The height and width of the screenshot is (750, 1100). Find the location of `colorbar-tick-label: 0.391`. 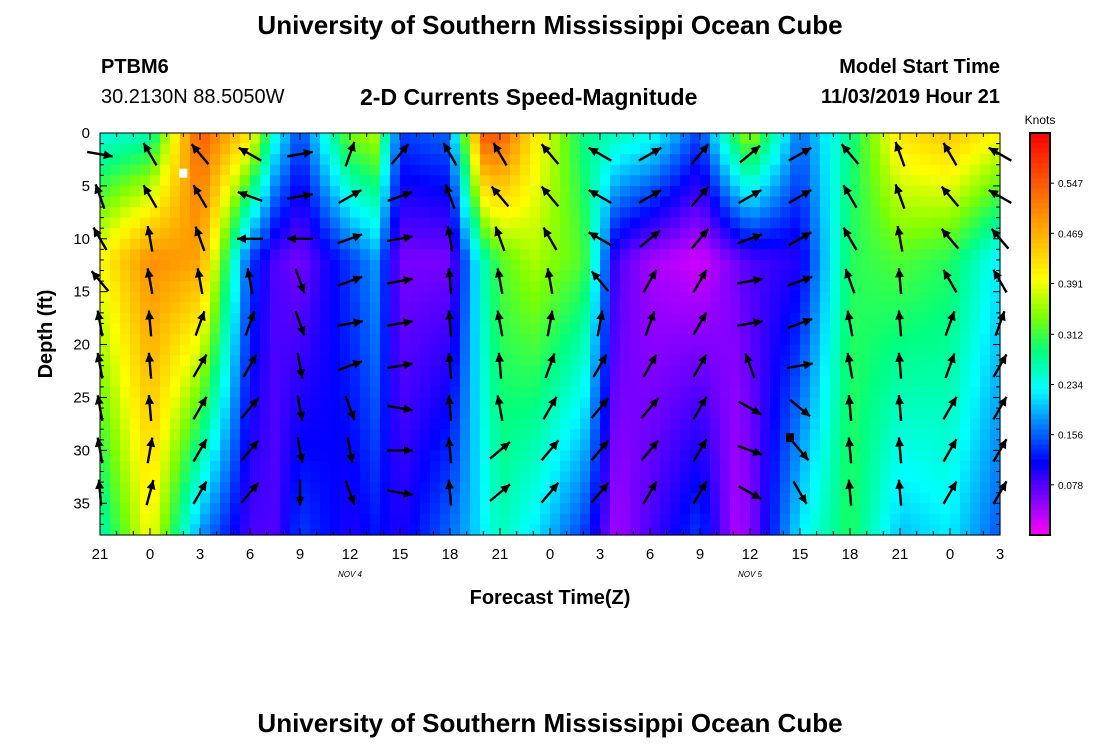

colorbar-tick-label: 0.391 is located at coordinates (1070, 285).